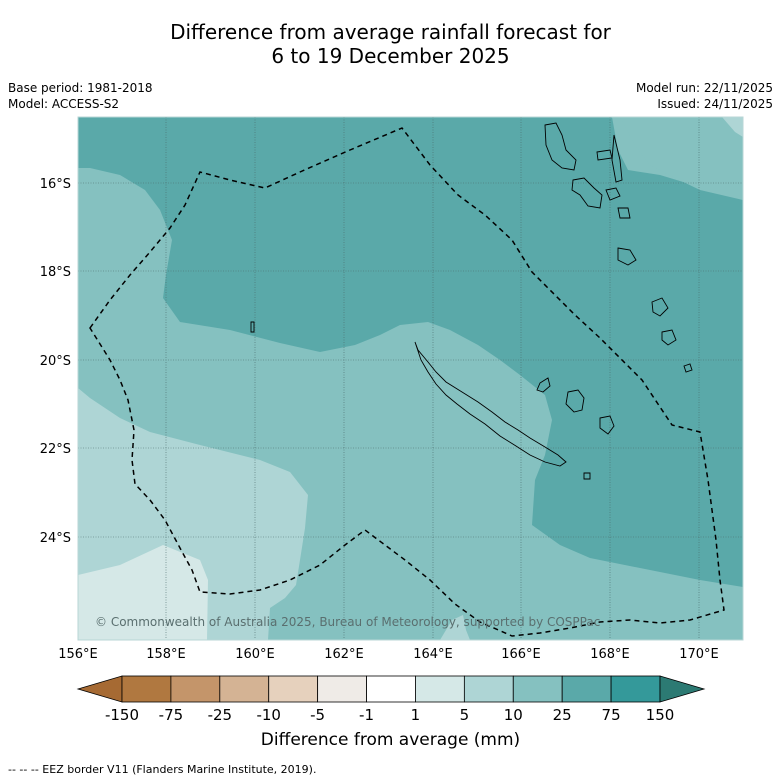  I want to click on espiritu-santo-island, so click(560, 146).